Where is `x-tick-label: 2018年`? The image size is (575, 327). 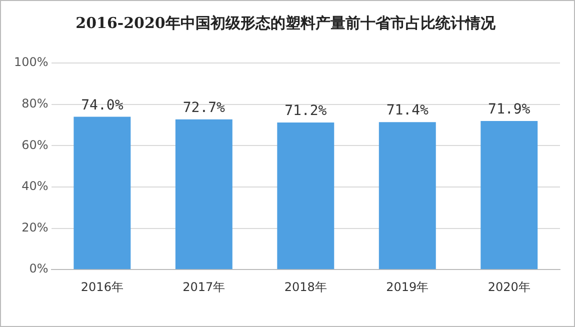
x-tick-label: 2018年 is located at coordinates (305, 287).